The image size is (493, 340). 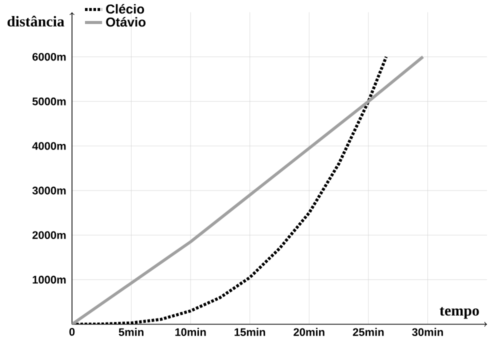 What do you see at coordinates (250, 332) in the screenshot?
I see `x-tick-label: 15min` at bounding box center [250, 332].